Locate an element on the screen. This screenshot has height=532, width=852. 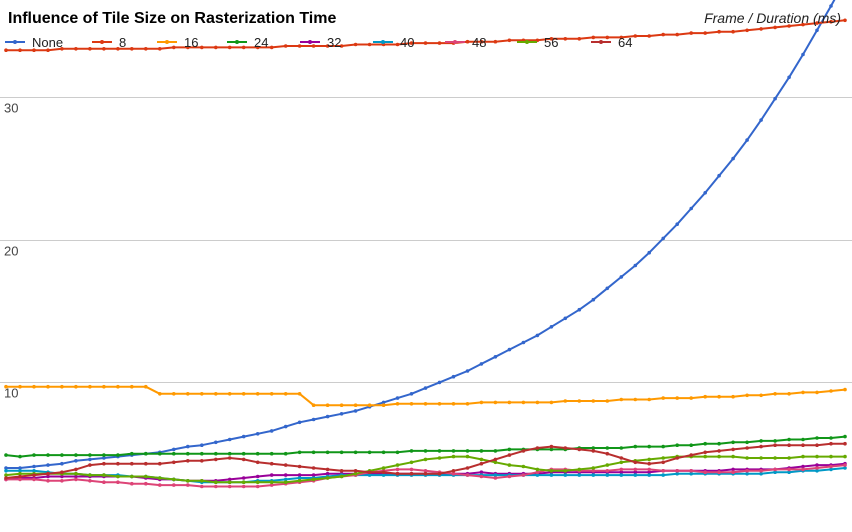
legend-item-48: 48 is located at coordinates (465, 42).